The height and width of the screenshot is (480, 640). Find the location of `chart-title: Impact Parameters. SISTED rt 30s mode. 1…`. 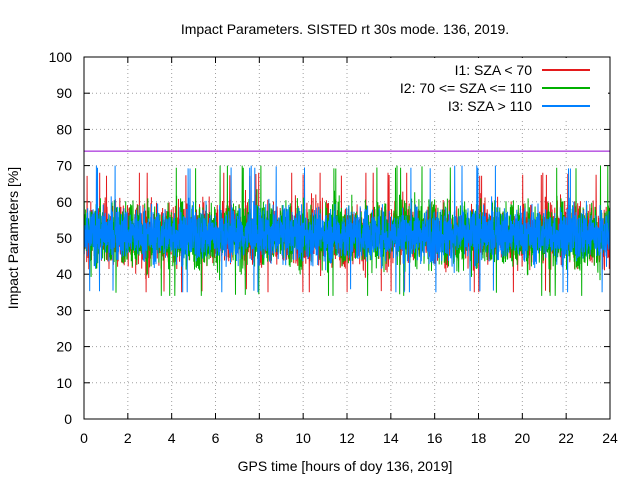

chart-title: Impact Parameters. SISTED rt 30s mode. 1… is located at coordinates (345, 29).